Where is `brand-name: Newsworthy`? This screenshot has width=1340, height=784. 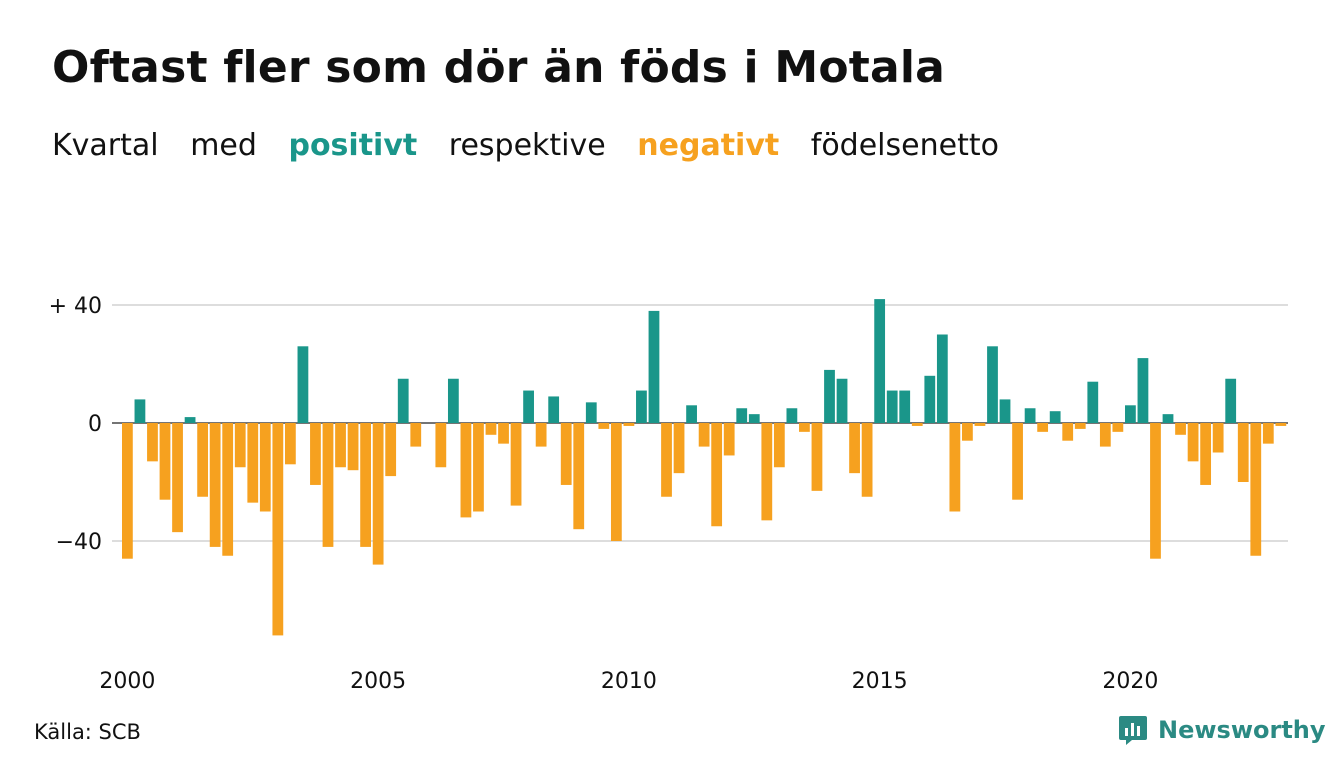
brand-name: Newsworthy is located at coordinates (1242, 730).